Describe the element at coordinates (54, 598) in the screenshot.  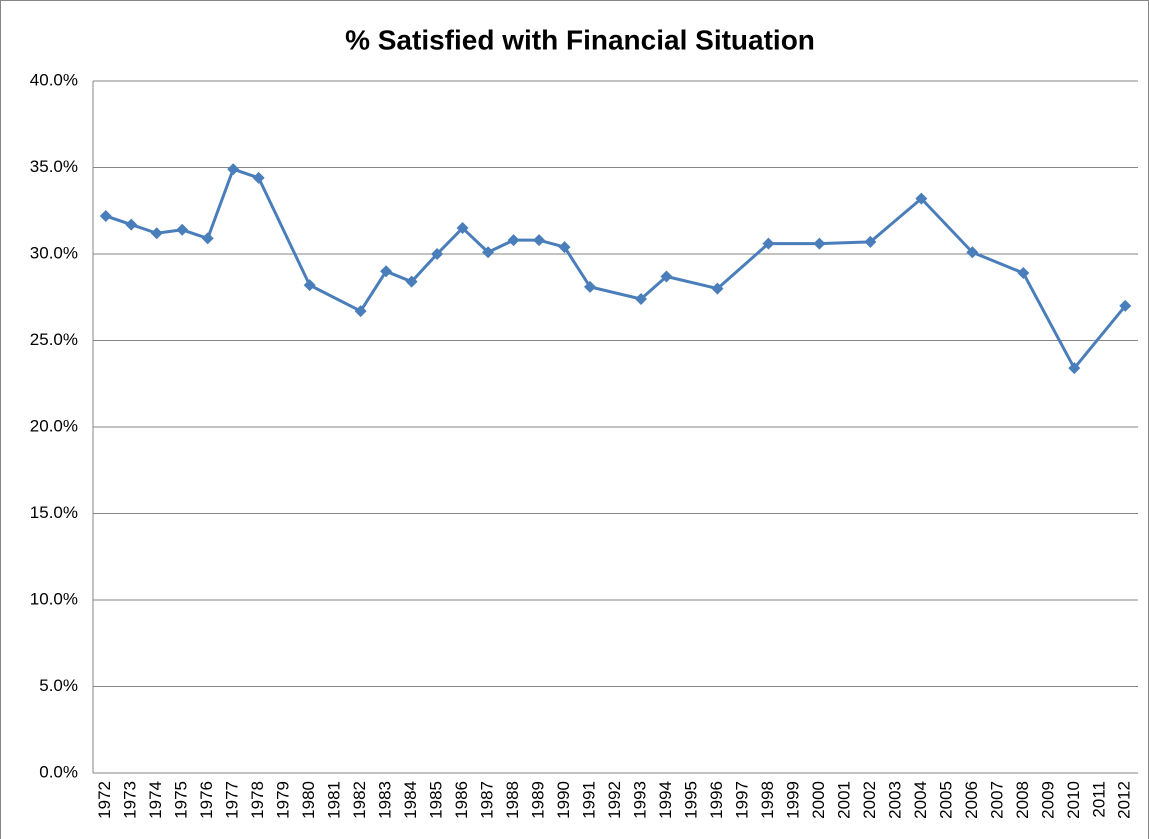
I see `y-tick-label: 10.0%` at that location.